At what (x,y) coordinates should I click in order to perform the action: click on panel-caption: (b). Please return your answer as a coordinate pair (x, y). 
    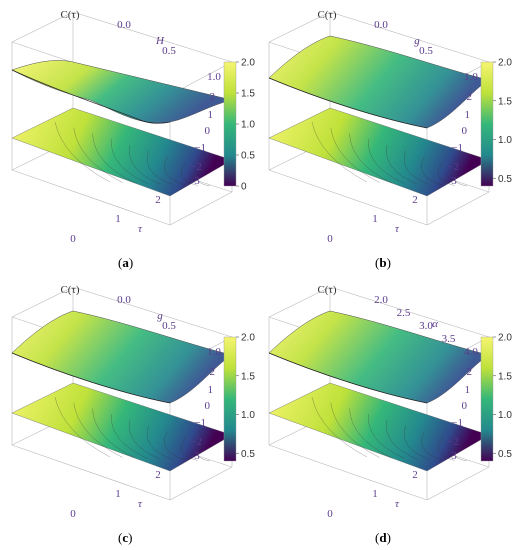
    Looking at the image, I should click on (383, 263).